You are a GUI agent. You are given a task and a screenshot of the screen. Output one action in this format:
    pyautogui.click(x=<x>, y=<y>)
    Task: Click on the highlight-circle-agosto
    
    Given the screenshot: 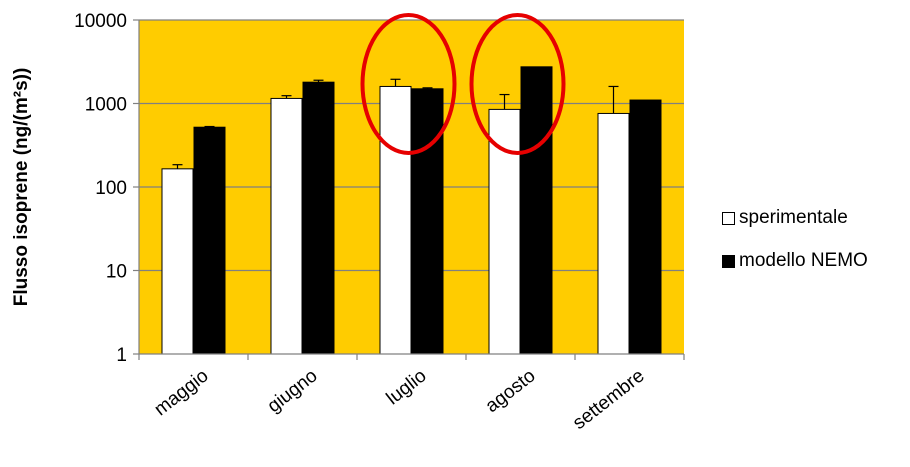 What is the action you would take?
    pyautogui.click(x=517, y=84)
    